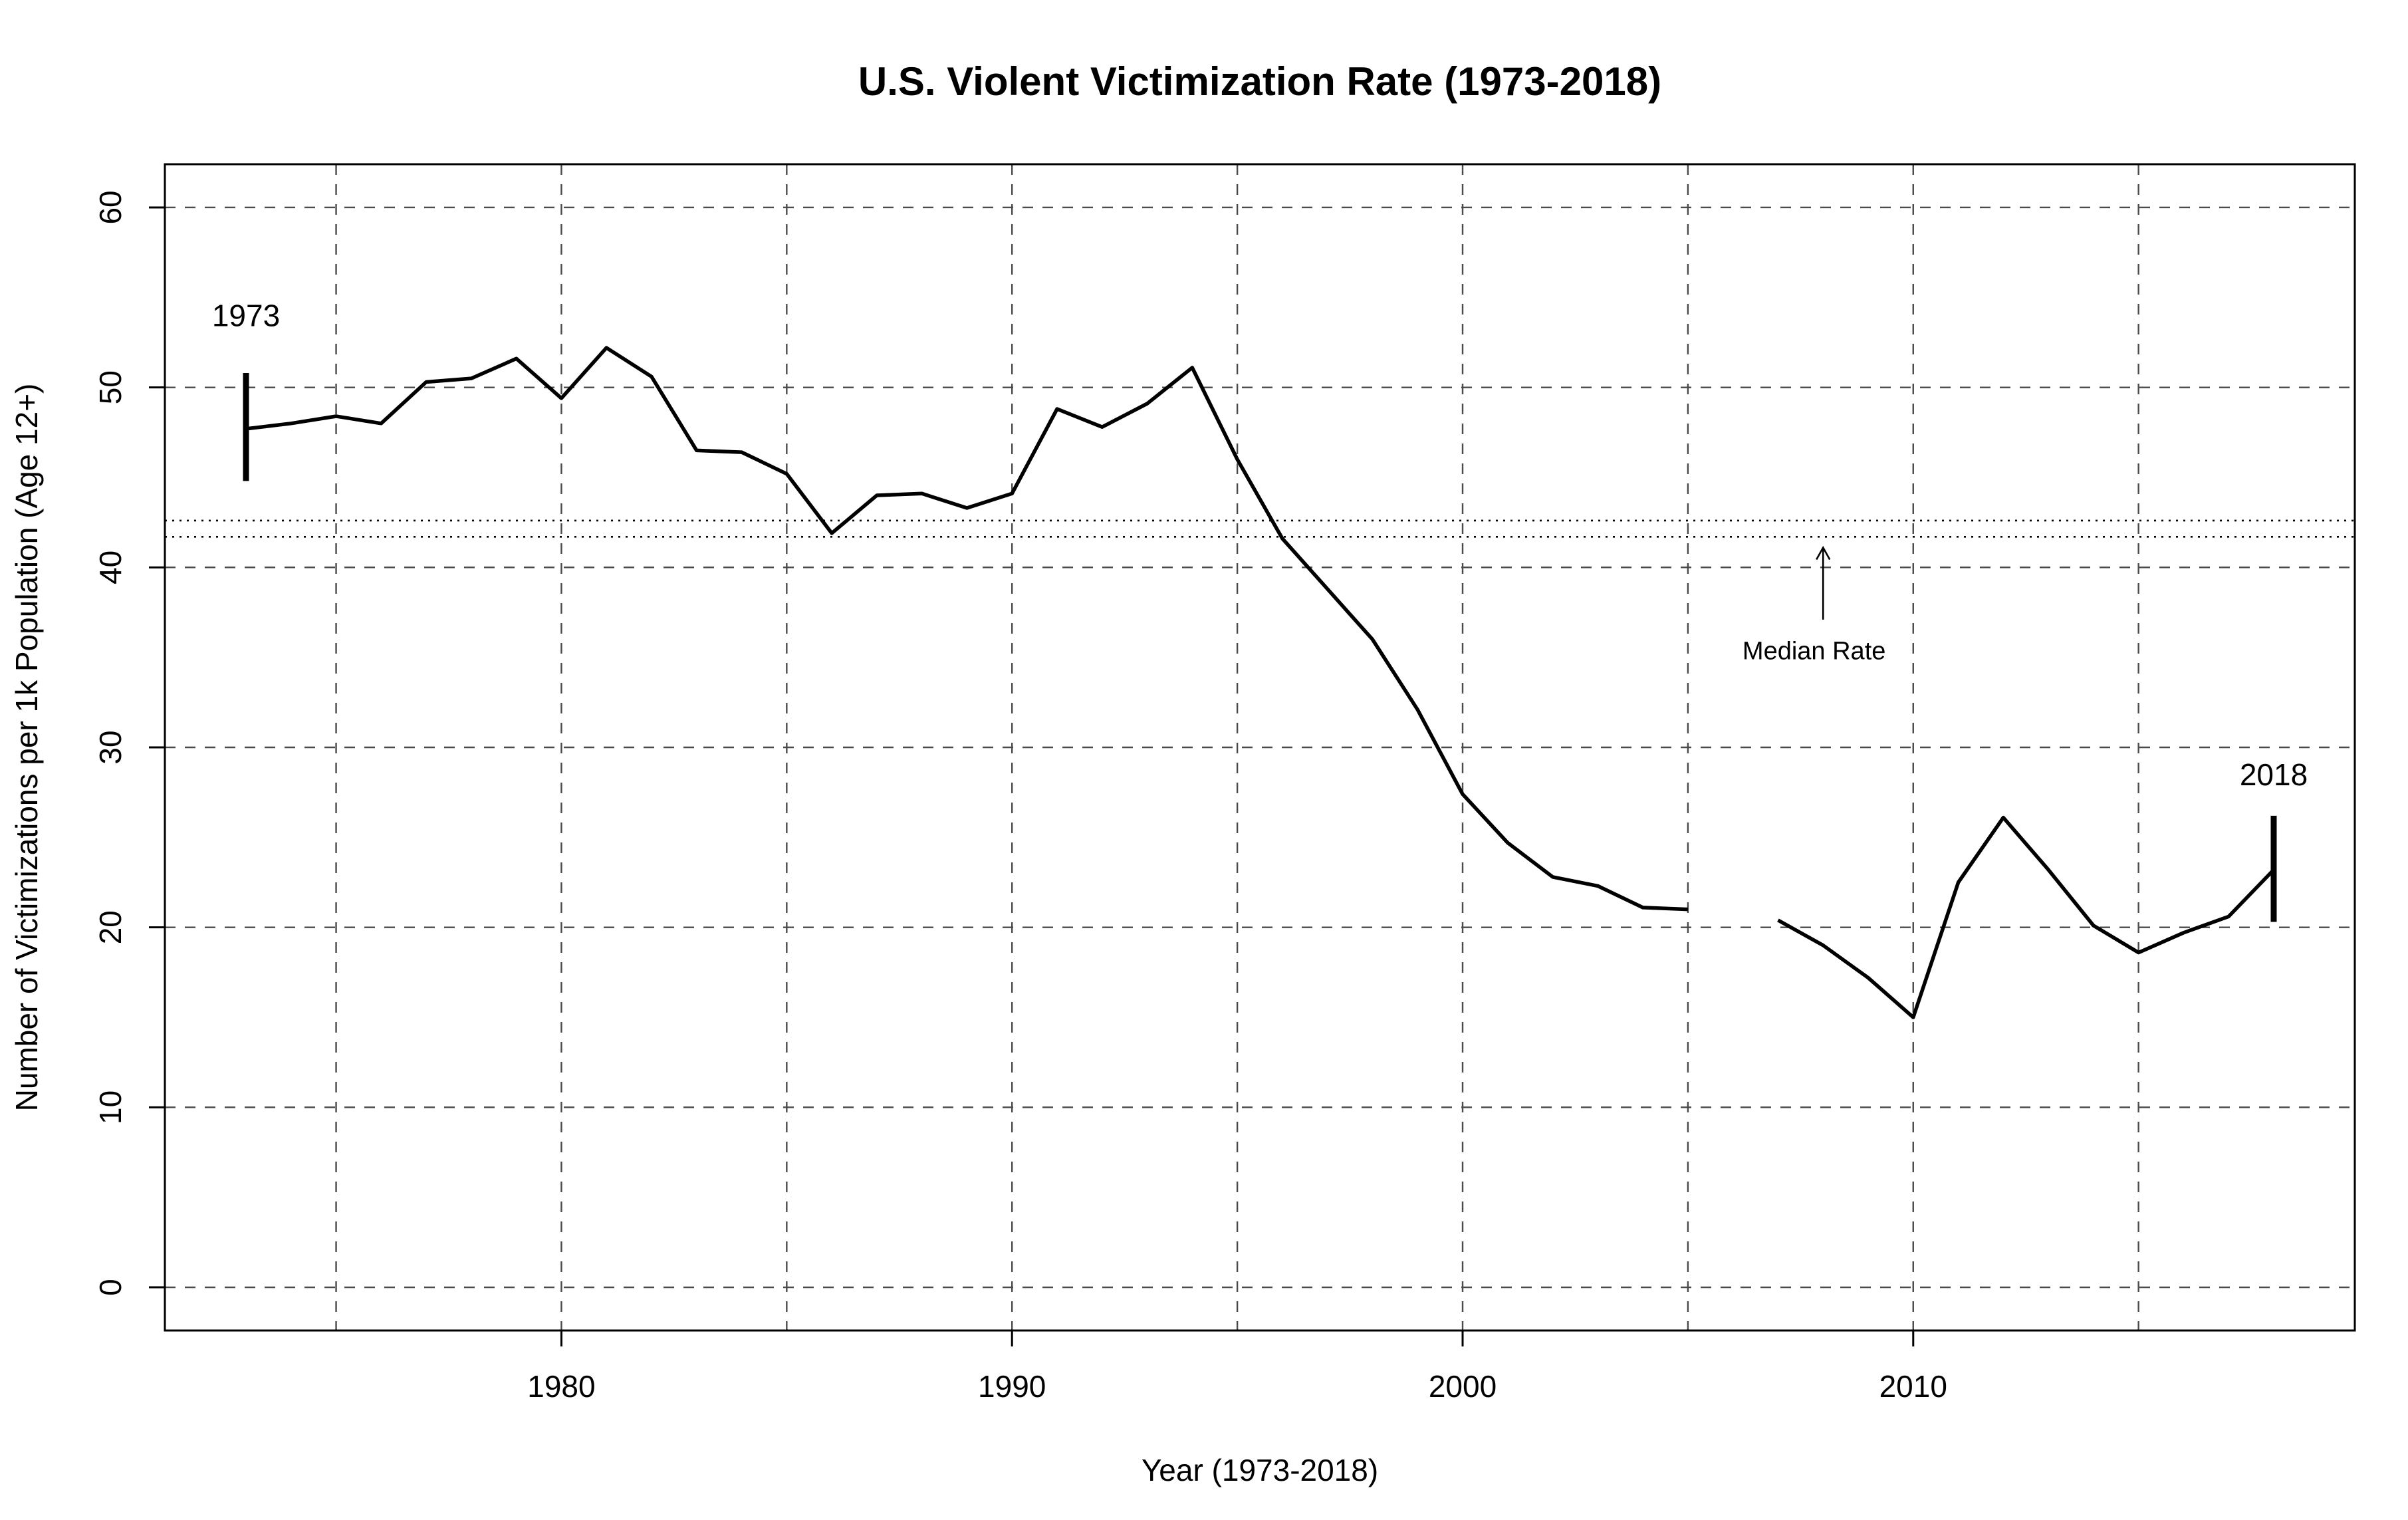 Image resolution: width=2408 pixels, height=1520 pixels. What do you see at coordinates (246, 316) in the screenshot?
I see `annotation-label-1973: 1973` at bounding box center [246, 316].